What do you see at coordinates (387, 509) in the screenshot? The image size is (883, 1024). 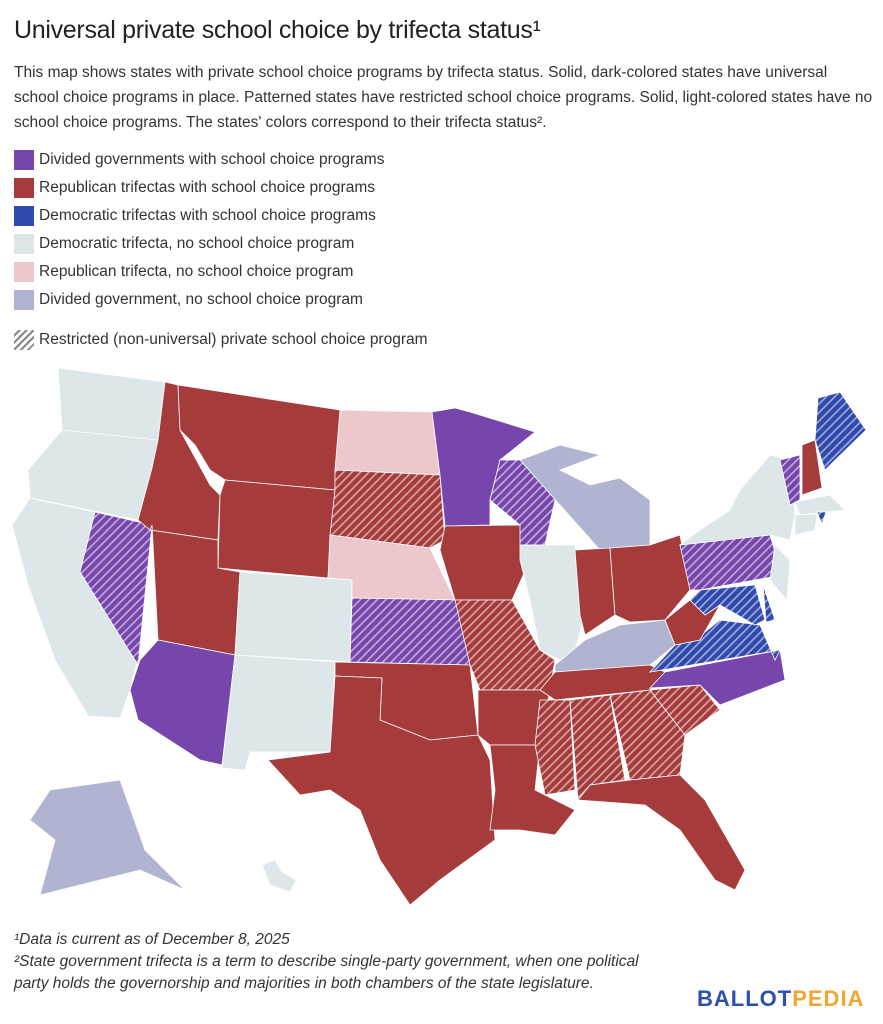 I see `state-sd` at bounding box center [387, 509].